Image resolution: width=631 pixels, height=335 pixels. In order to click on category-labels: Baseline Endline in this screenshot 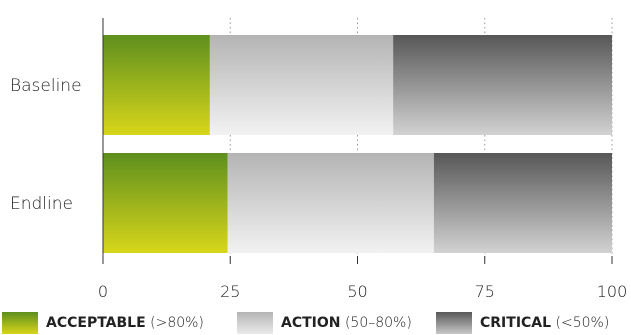, I will do `click(46, 145)`.